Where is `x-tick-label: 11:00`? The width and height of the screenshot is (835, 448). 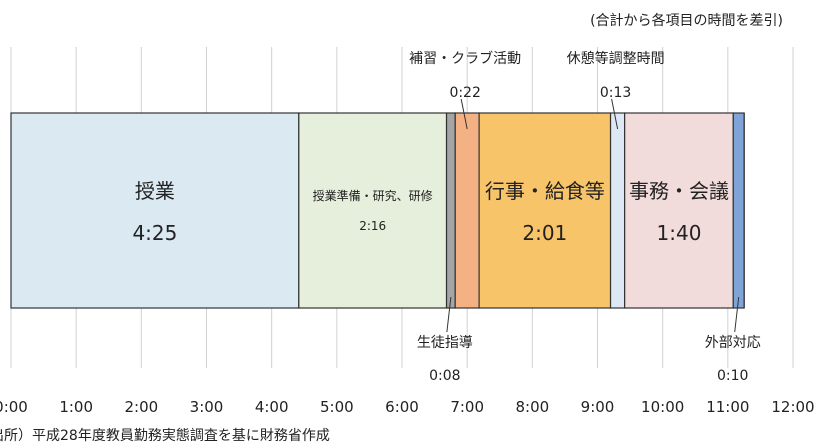 x-tick-label: 11:00 is located at coordinates (727, 407).